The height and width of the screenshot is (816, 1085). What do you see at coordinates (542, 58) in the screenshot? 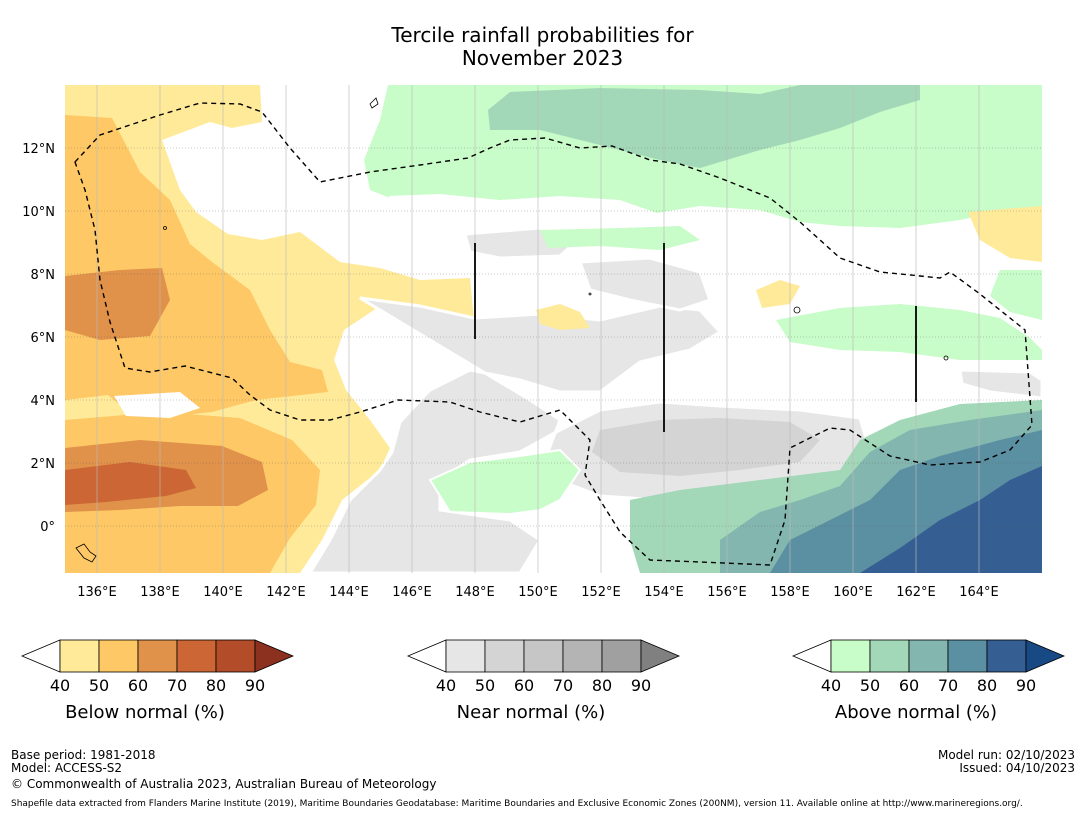
I see `map-title-line2: November 2023` at bounding box center [542, 58].